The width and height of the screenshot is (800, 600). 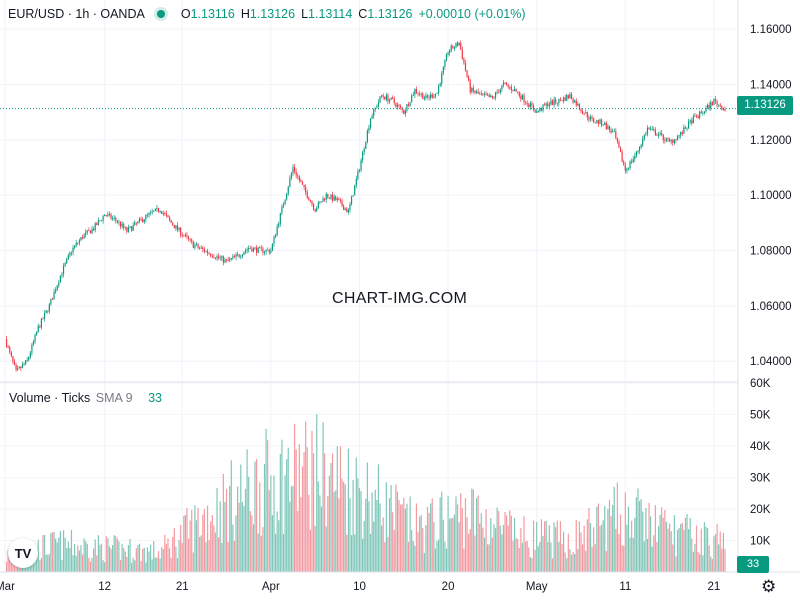 What do you see at coordinates (76, 14) in the screenshot?
I see `symbol-label: EUR/USD · 1h · OANDA` at bounding box center [76, 14].